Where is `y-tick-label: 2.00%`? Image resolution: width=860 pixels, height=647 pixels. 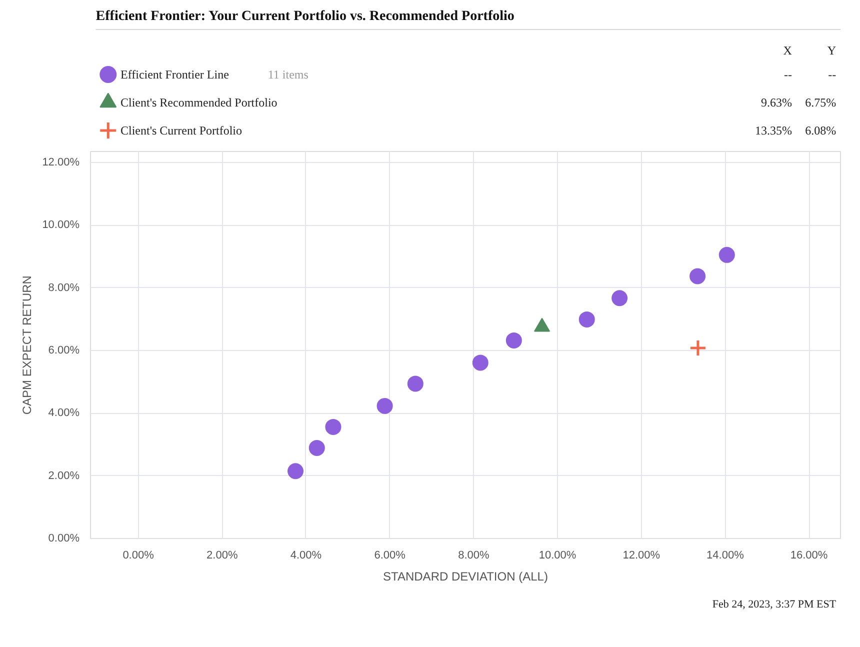
y-tick-label: 2.00% is located at coordinates (64, 476).